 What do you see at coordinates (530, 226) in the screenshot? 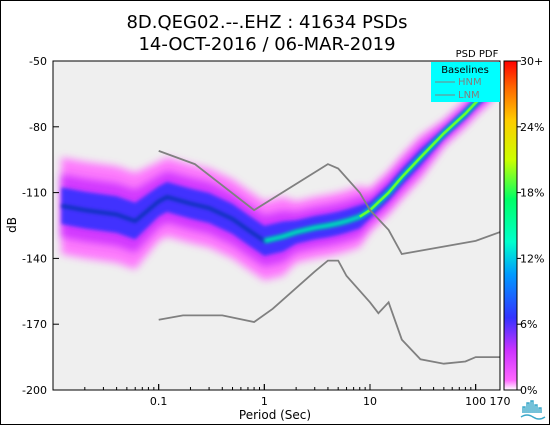
I see `colorbar-ticks: 0% 6% 12% 18% 24% 30+` at bounding box center [530, 226].